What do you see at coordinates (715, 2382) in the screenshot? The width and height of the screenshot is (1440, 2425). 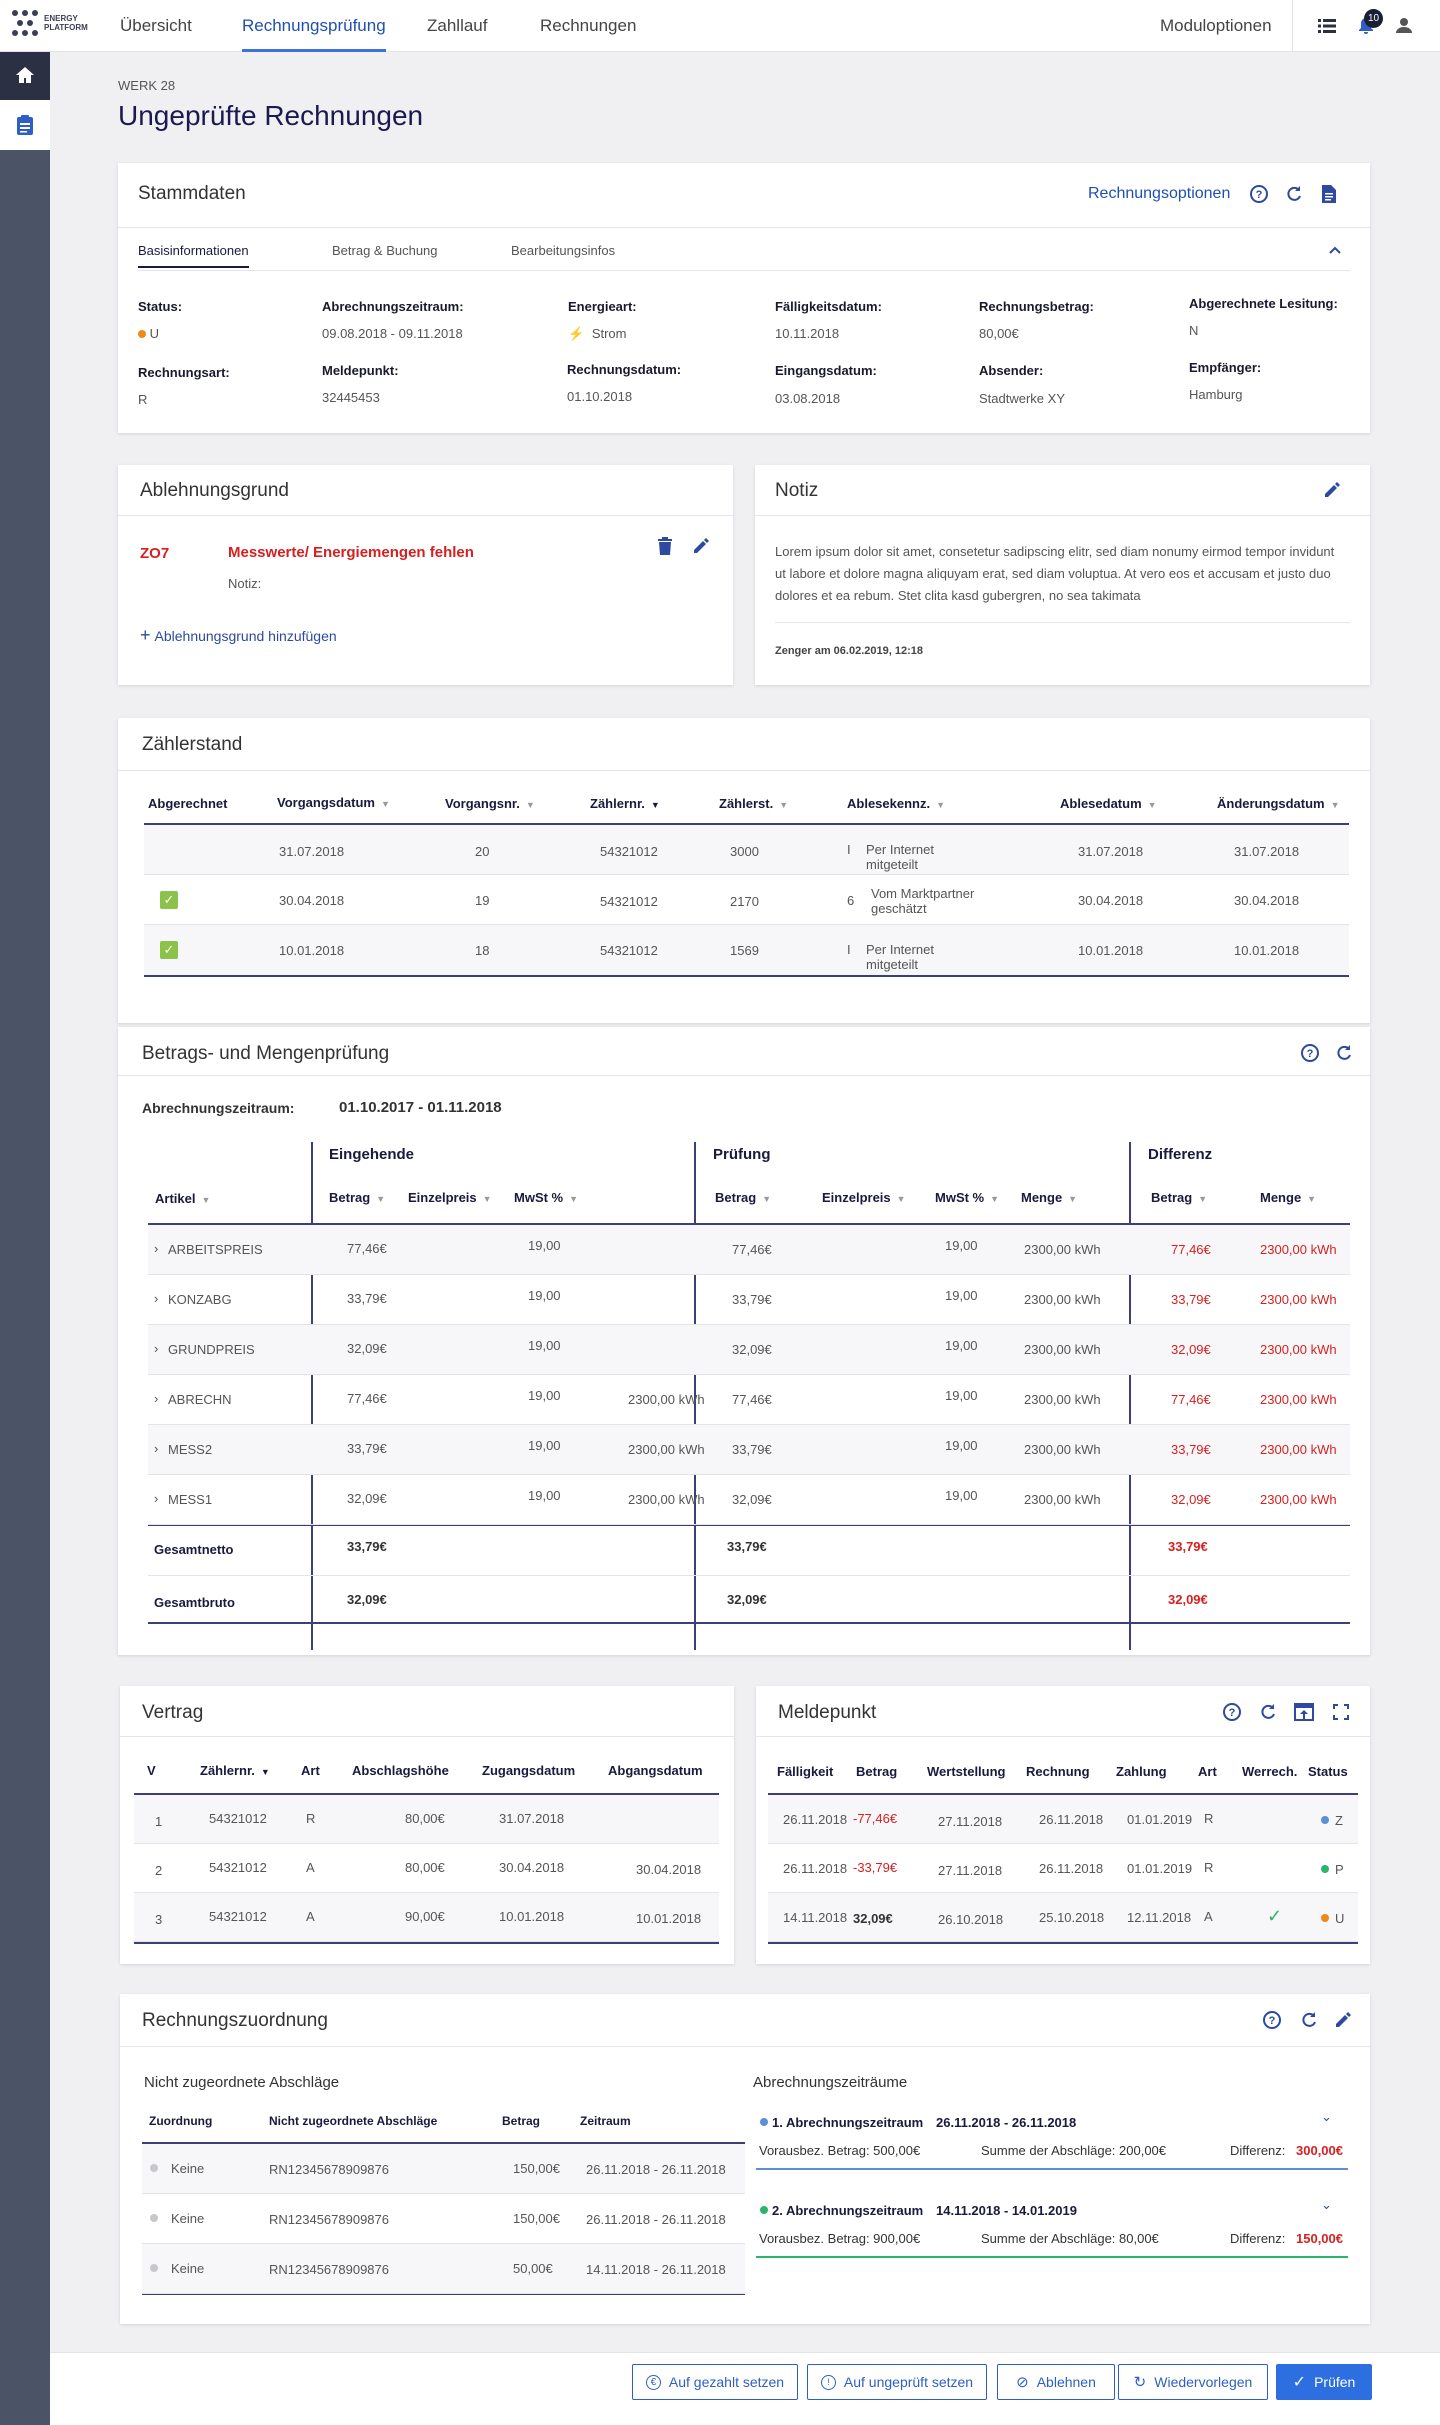 I see `set-paid-button: € Auf gezahlt setzen` at bounding box center [715, 2382].